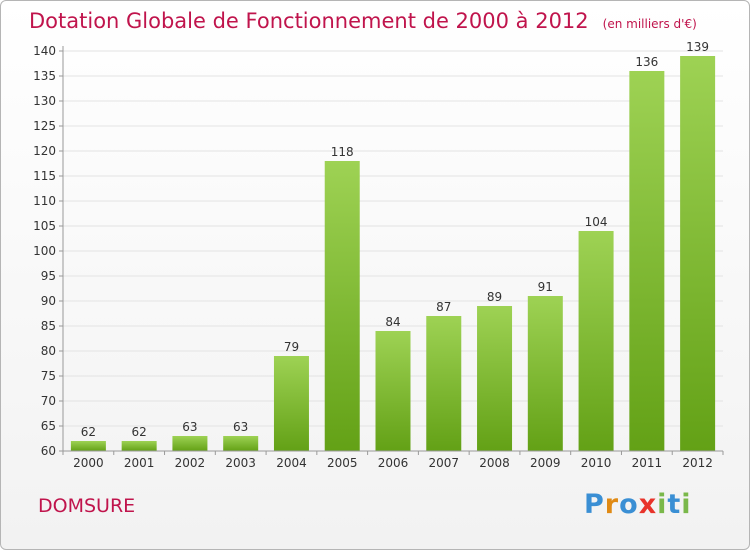  I want to click on proxiti-logo: Proxiti, so click(638, 504).